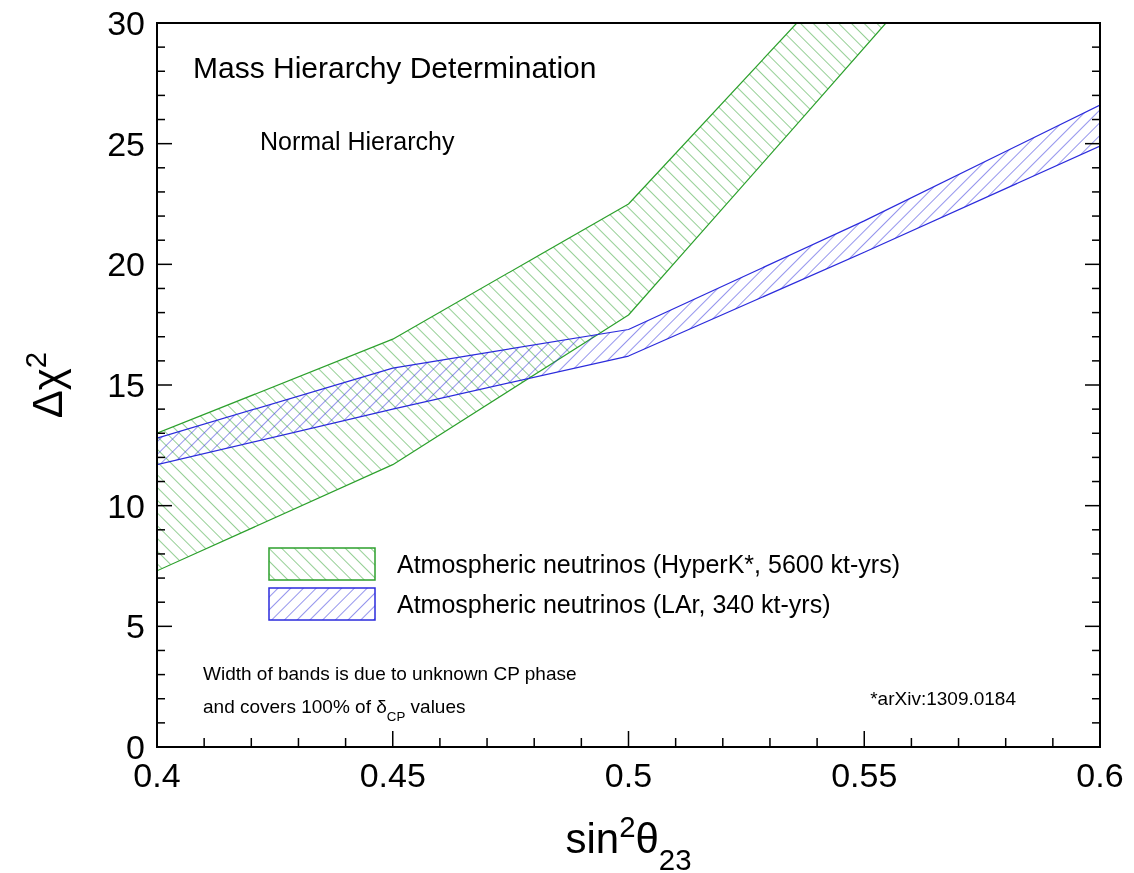 The height and width of the screenshot is (873, 1134). Describe the element at coordinates (864, 775) in the screenshot. I see `x-tick-label: 0.55` at that location.